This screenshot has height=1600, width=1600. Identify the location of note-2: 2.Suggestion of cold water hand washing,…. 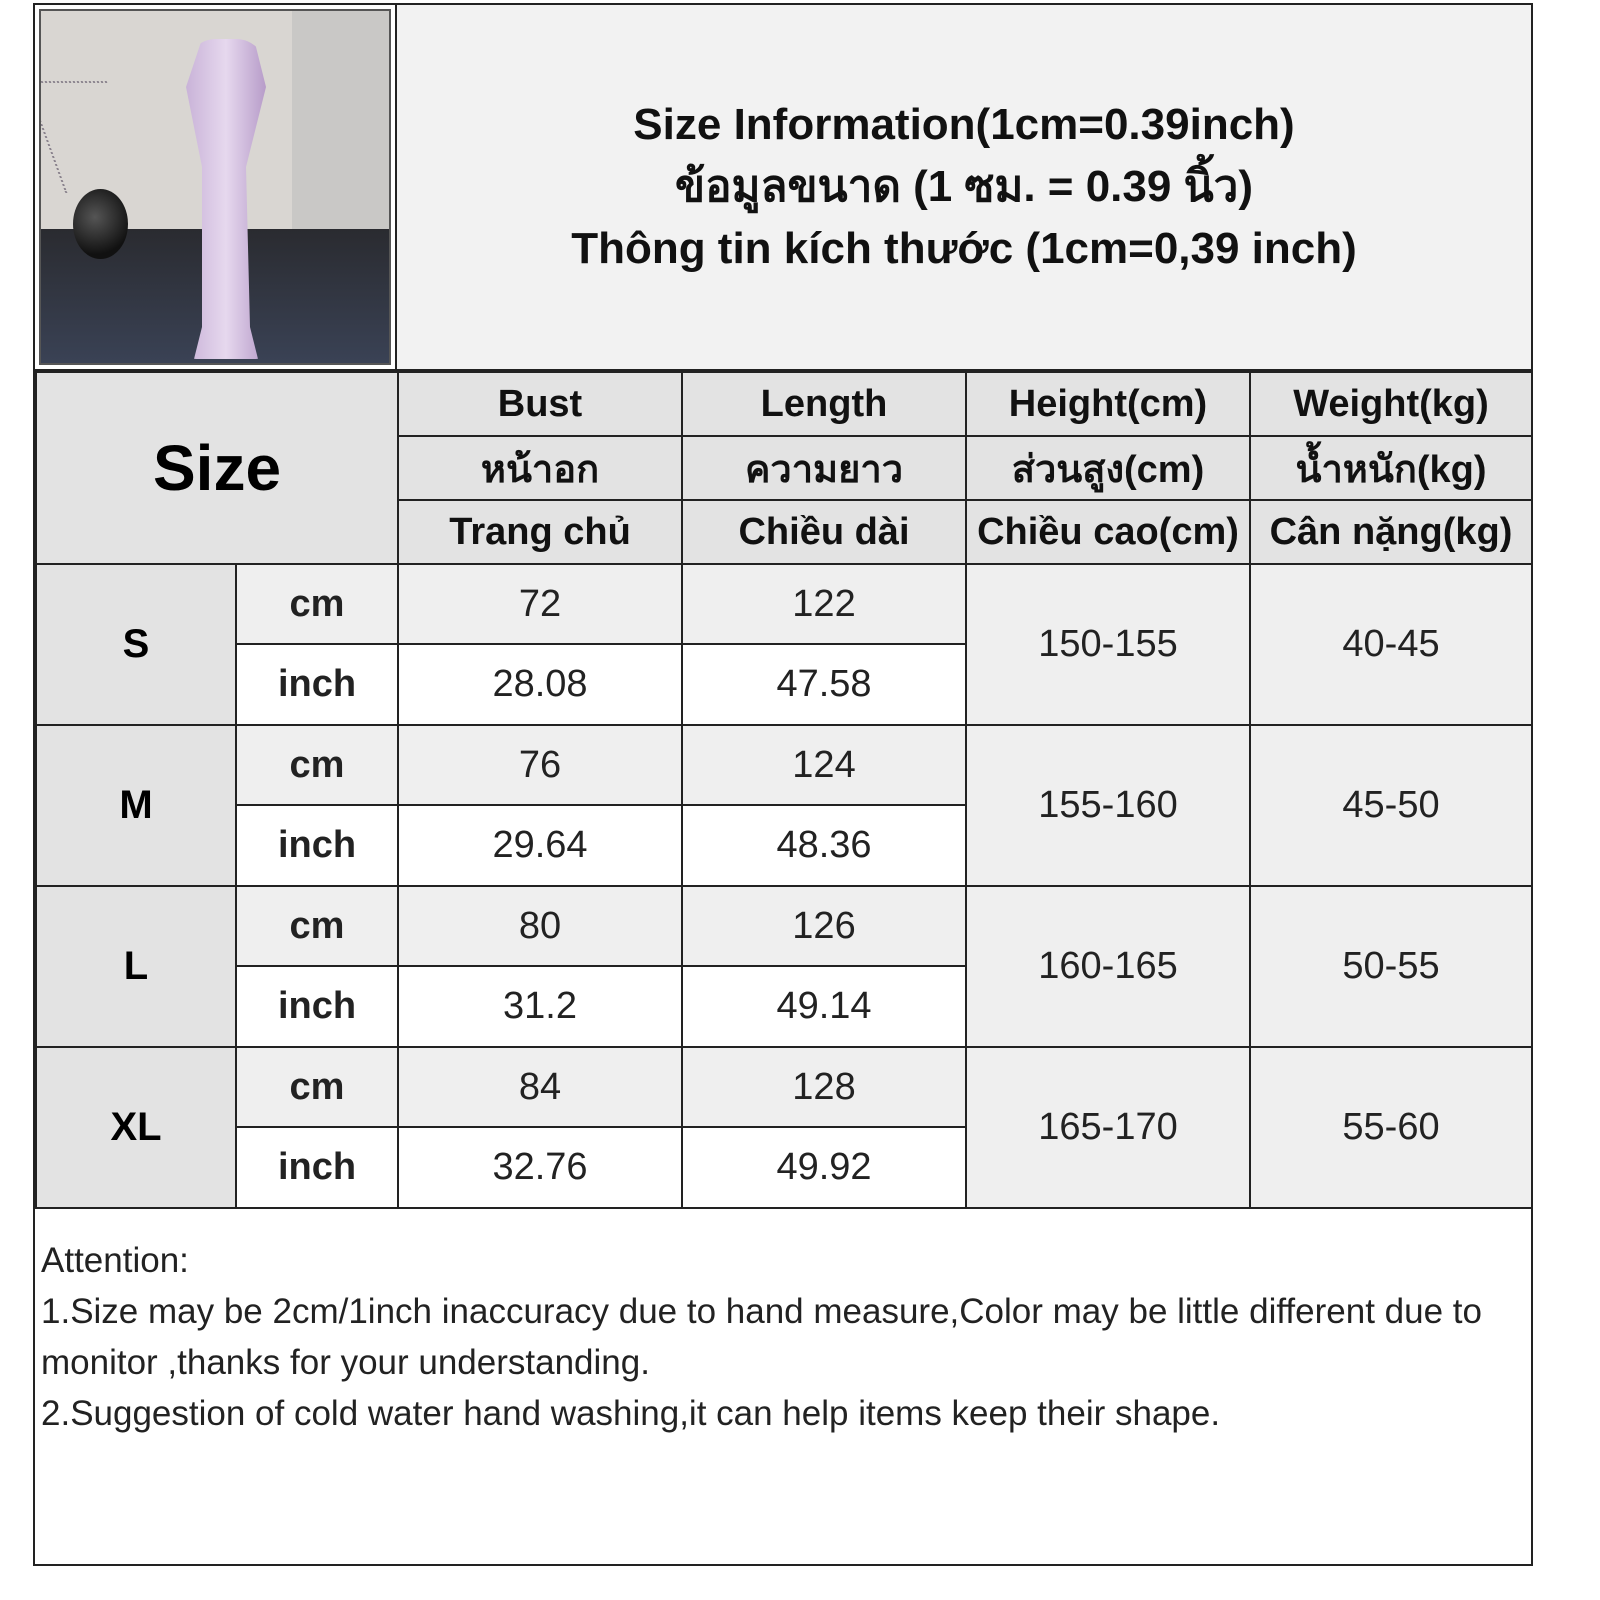
(631, 1413).